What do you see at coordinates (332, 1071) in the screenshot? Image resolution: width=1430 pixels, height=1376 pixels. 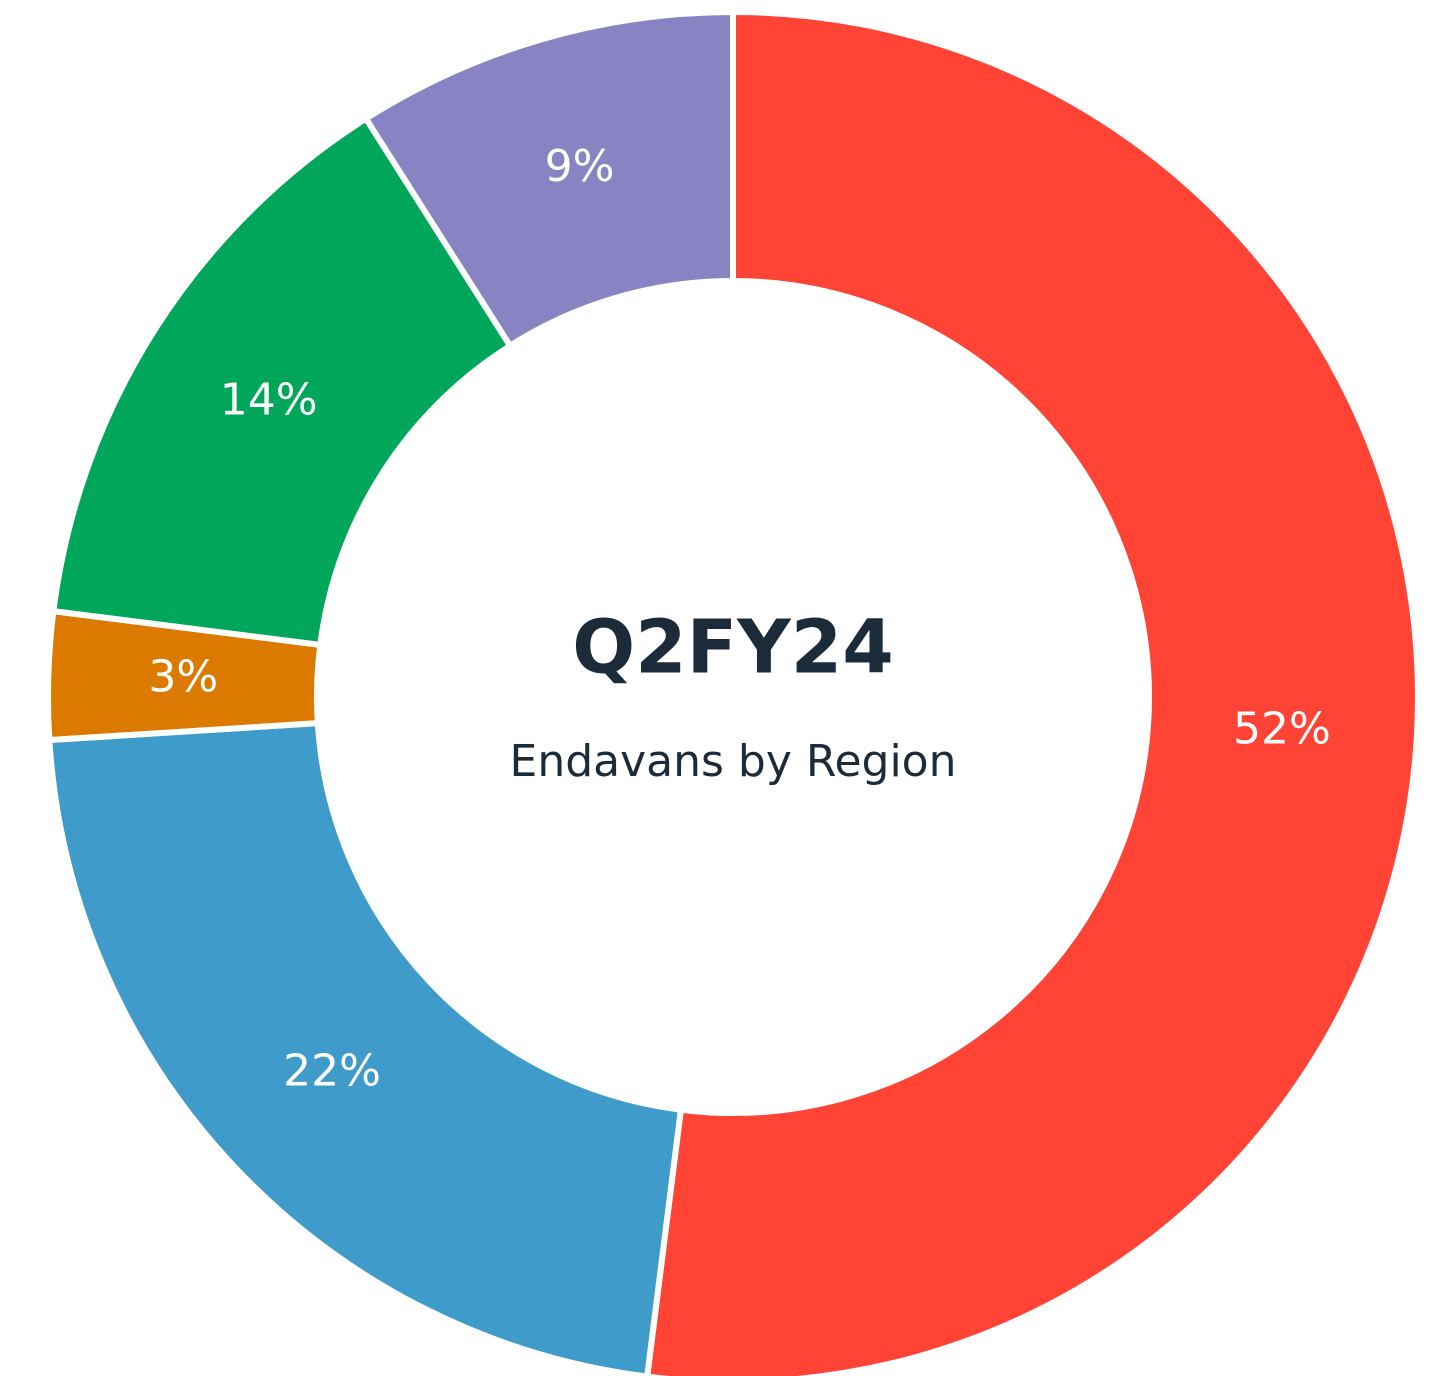 I see `slice-label: 22%` at bounding box center [332, 1071].